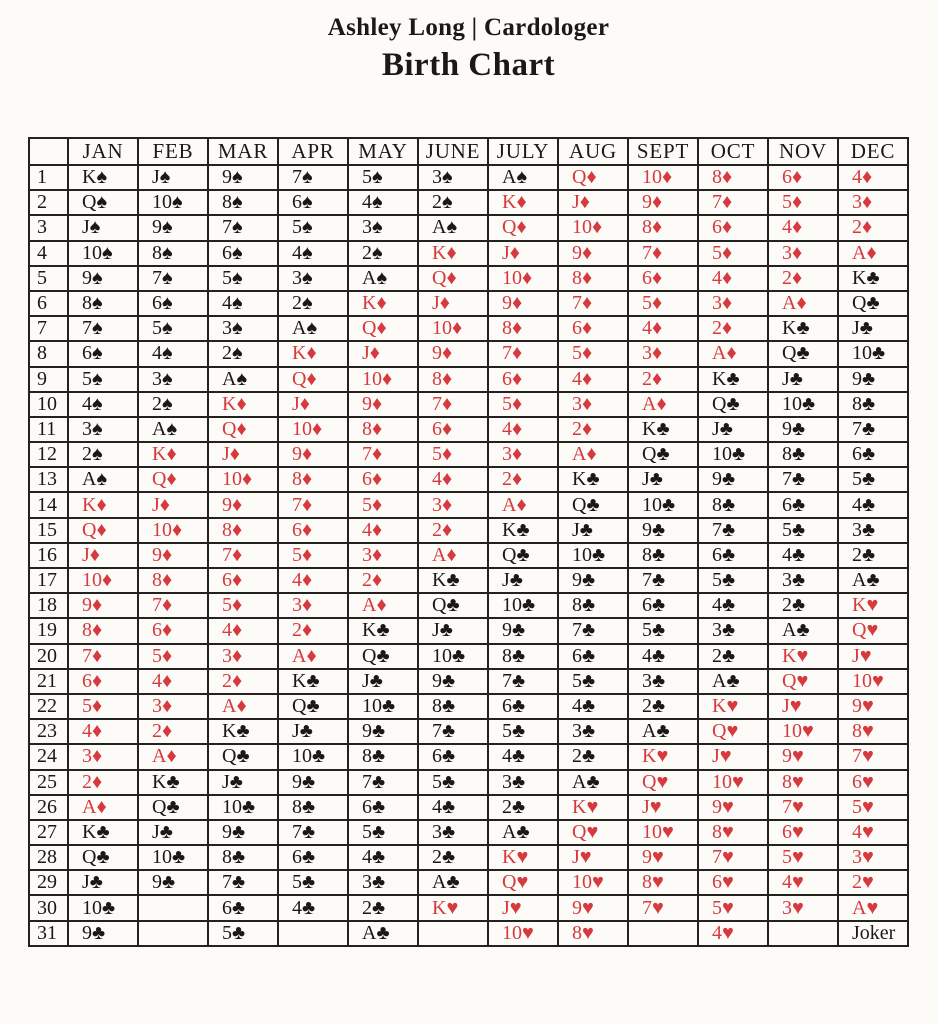 This screenshot has width=937, height=1024. Describe the element at coordinates (48, 580) in the screenshot. I see `day-number: 17` at that location.